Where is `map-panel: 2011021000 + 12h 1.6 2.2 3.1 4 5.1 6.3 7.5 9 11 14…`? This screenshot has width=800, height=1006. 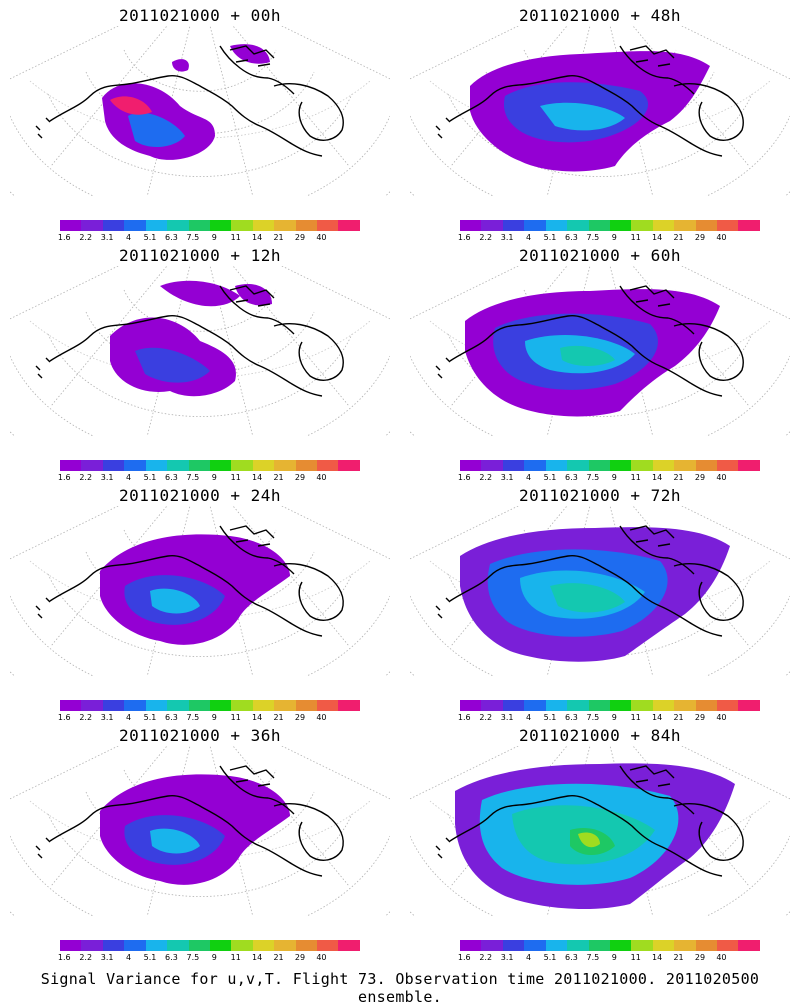
map-panel: 2011021000 + 12h 1.6 2.2 3.1 4 5.1 6.3 7.5 9 11 14… is located at coordinates (200, 362).